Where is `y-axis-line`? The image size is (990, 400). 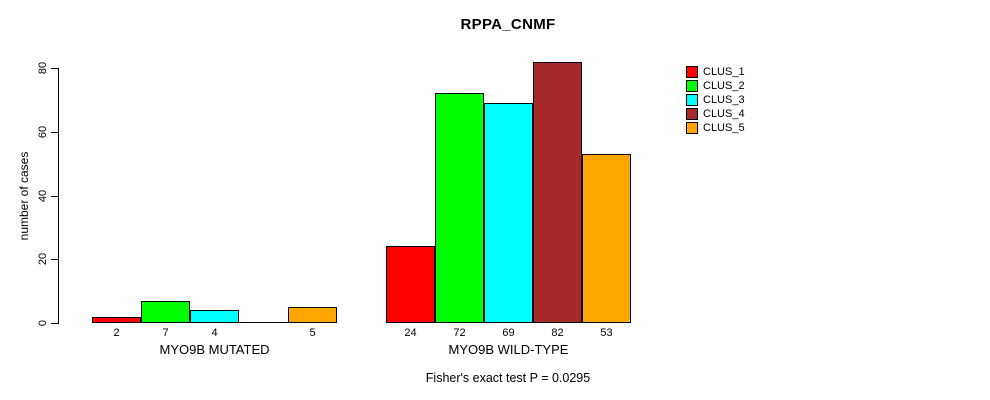 y-axis-line is located at coordinates (58, 196).